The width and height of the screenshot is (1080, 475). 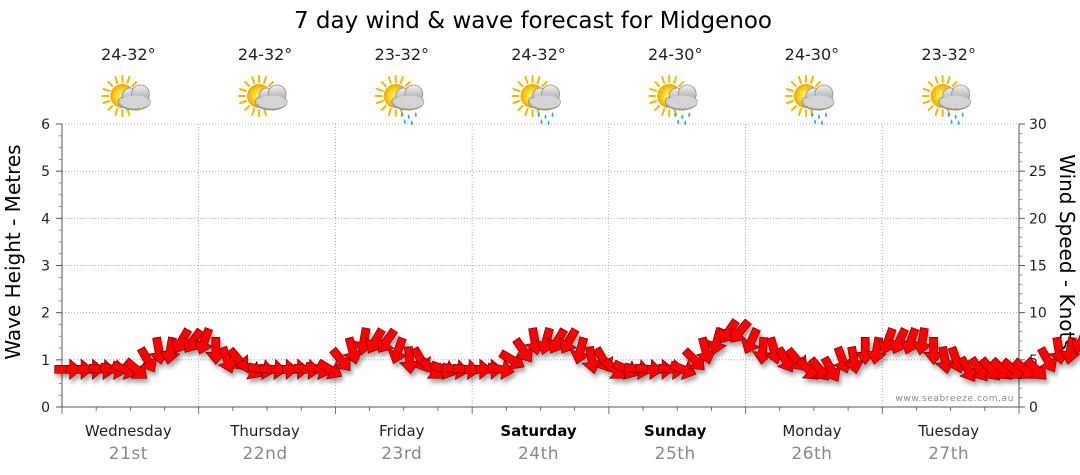 I want to click on day-column-friday: 23-32° Friday 23rd, so click(x=402, y=254).